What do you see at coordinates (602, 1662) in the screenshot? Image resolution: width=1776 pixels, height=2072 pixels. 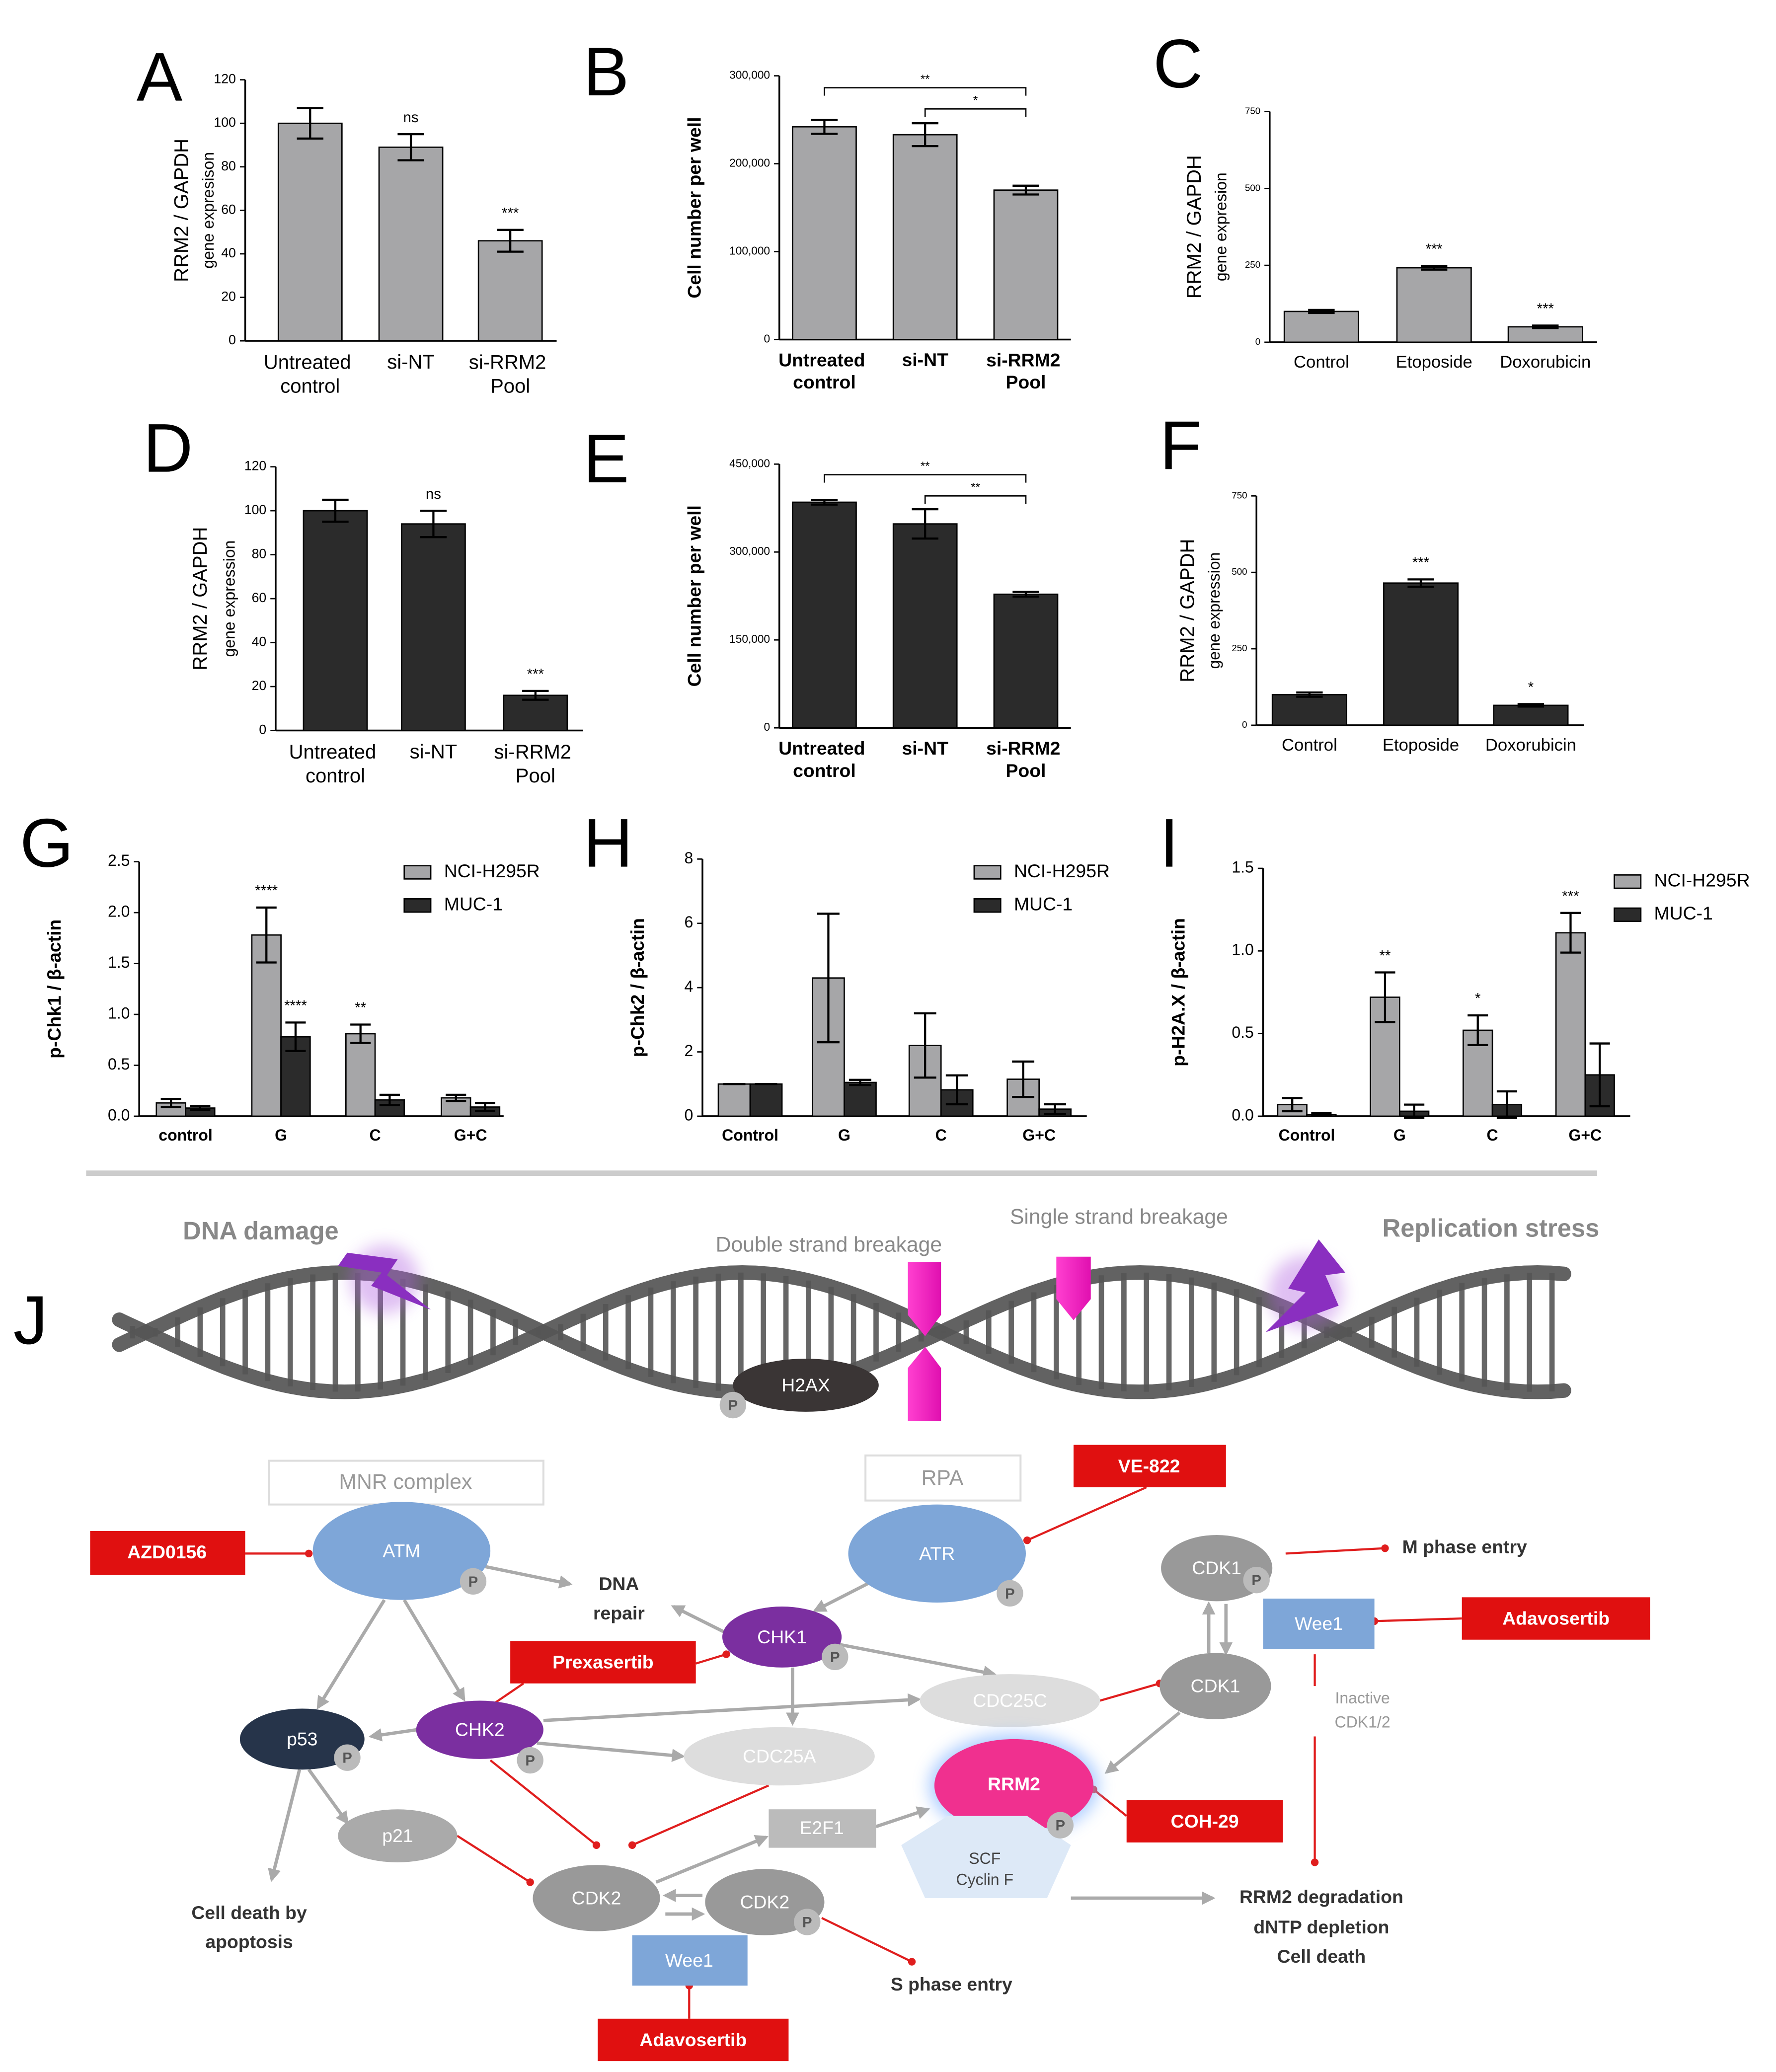 I see `drug-label: Prexasertib` at bounding box center [602, 1662].